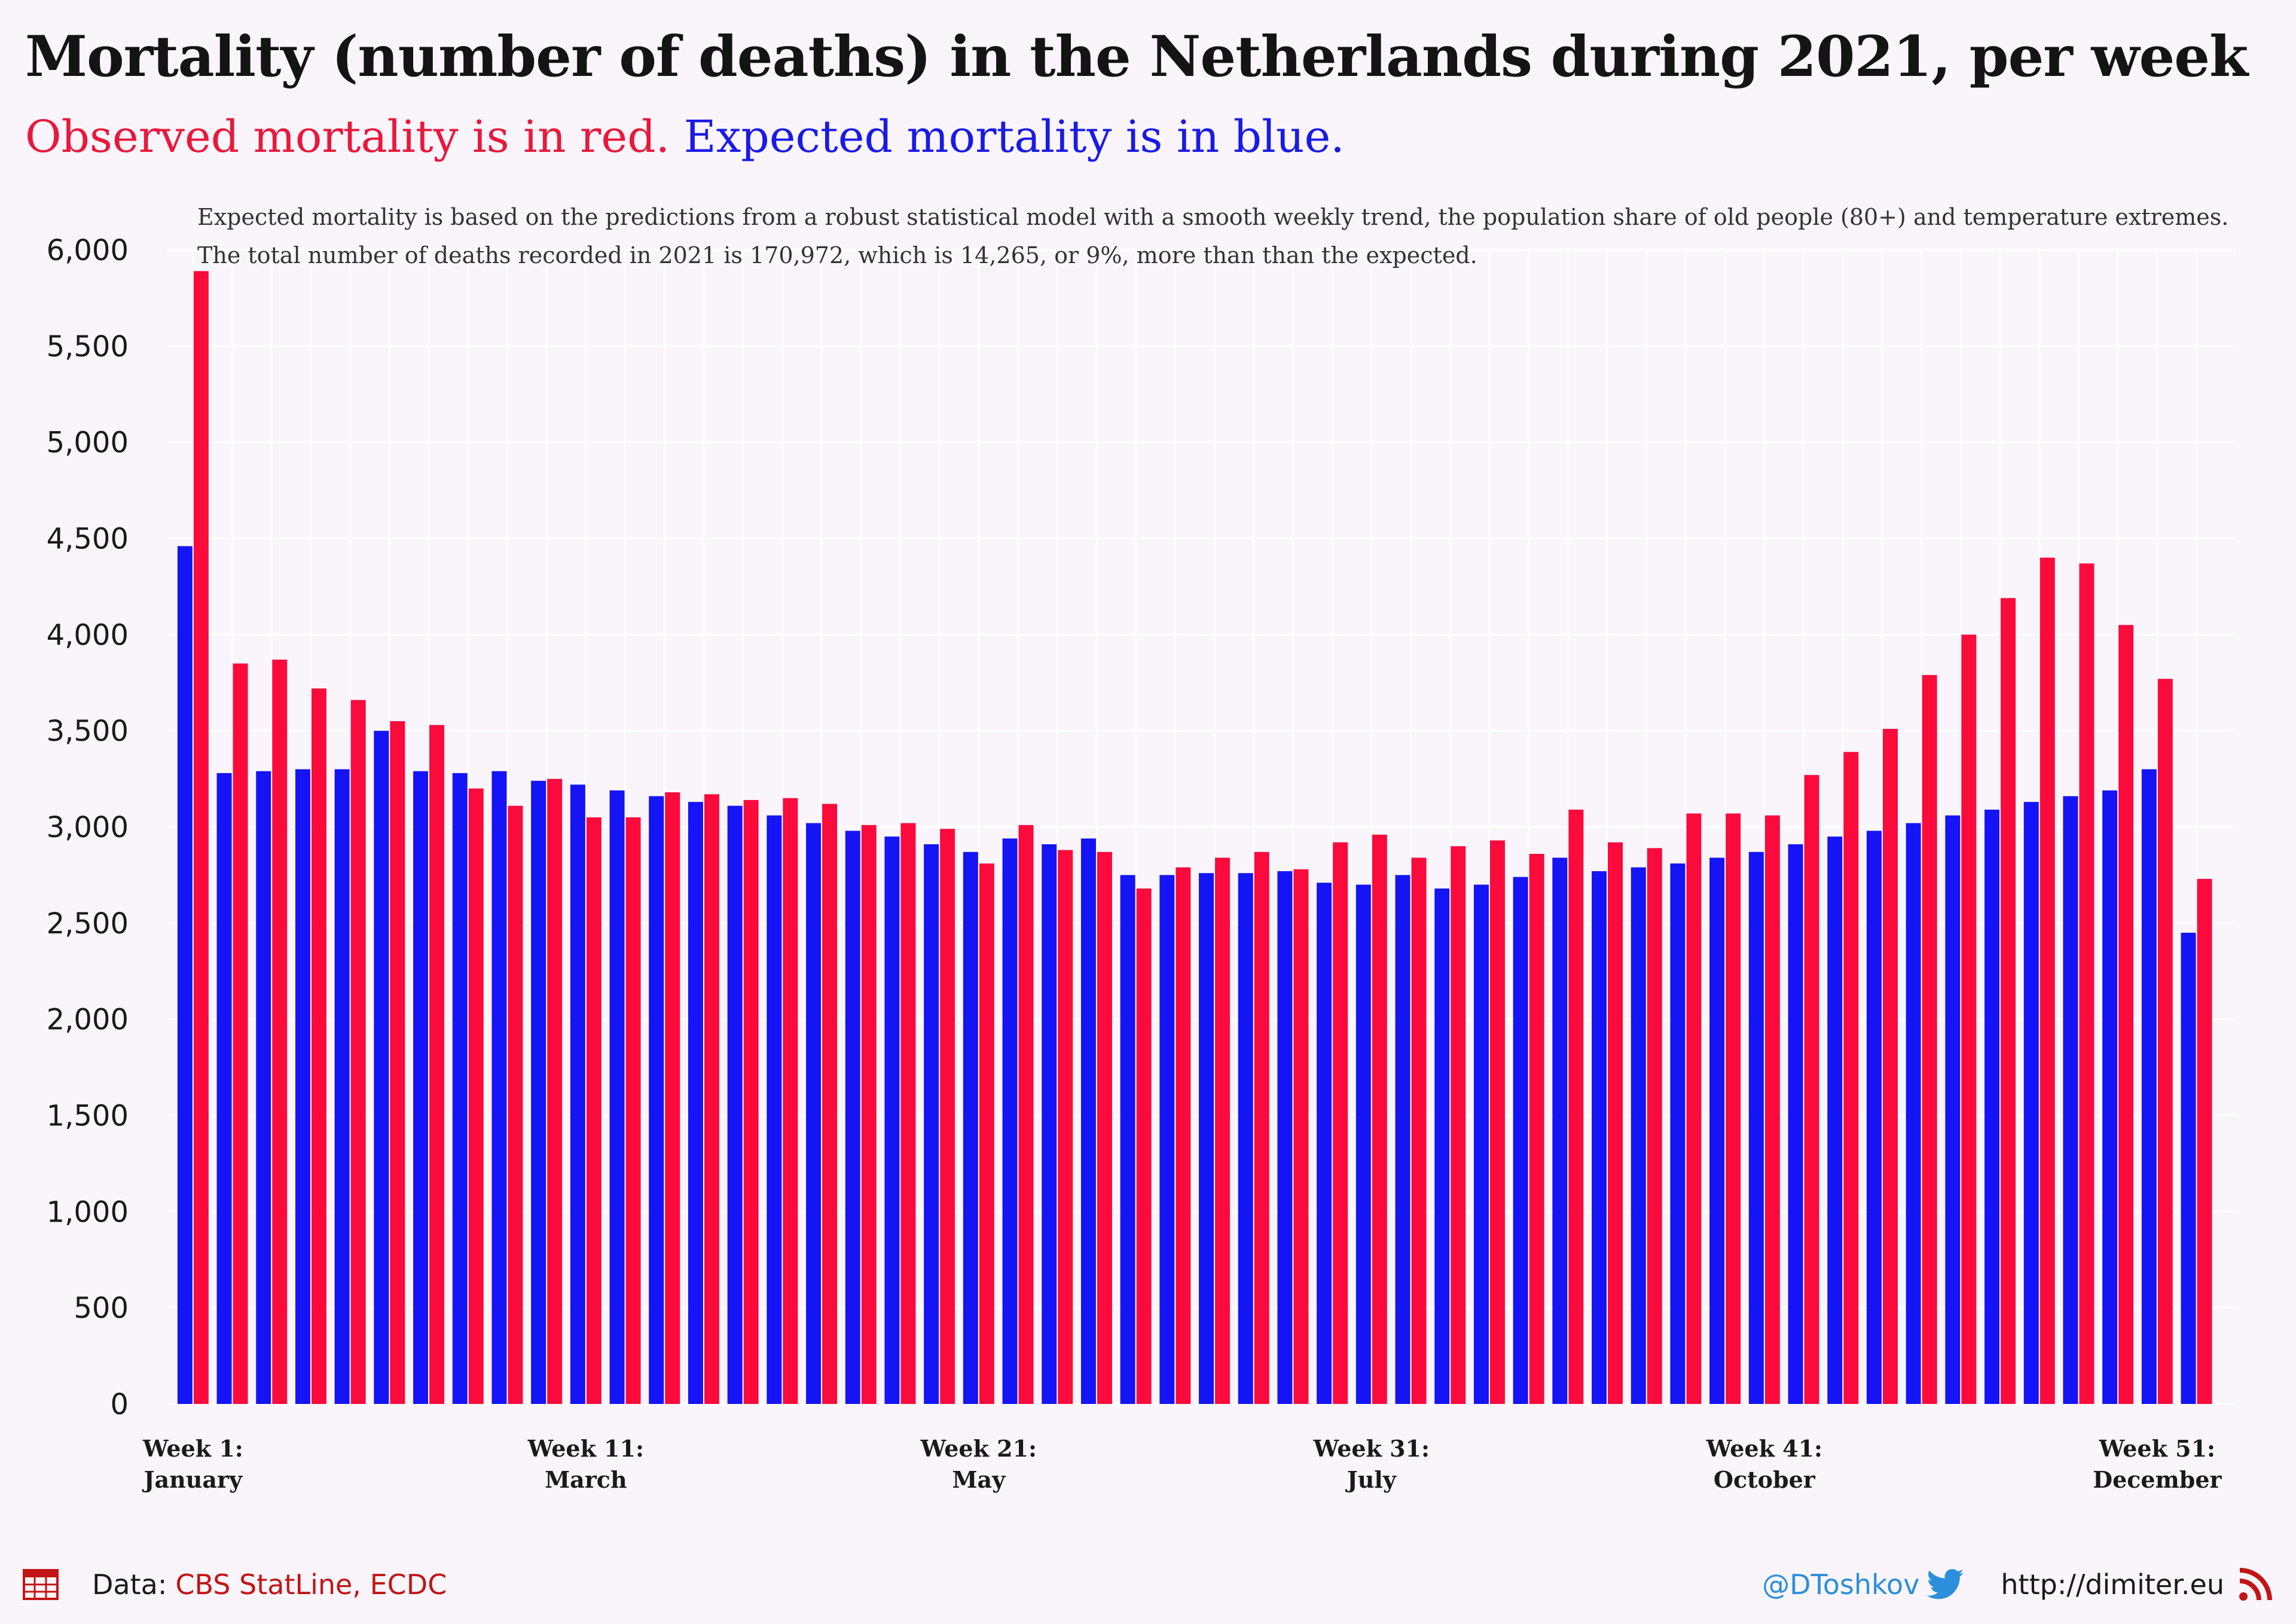 The width and height of the screenshot is (2296, 1624). What do you see at coordinates (2157, 1464) in the screenshot?
I see `x-tick-label: Week 51: December` at bounding box center [2157, 1464].